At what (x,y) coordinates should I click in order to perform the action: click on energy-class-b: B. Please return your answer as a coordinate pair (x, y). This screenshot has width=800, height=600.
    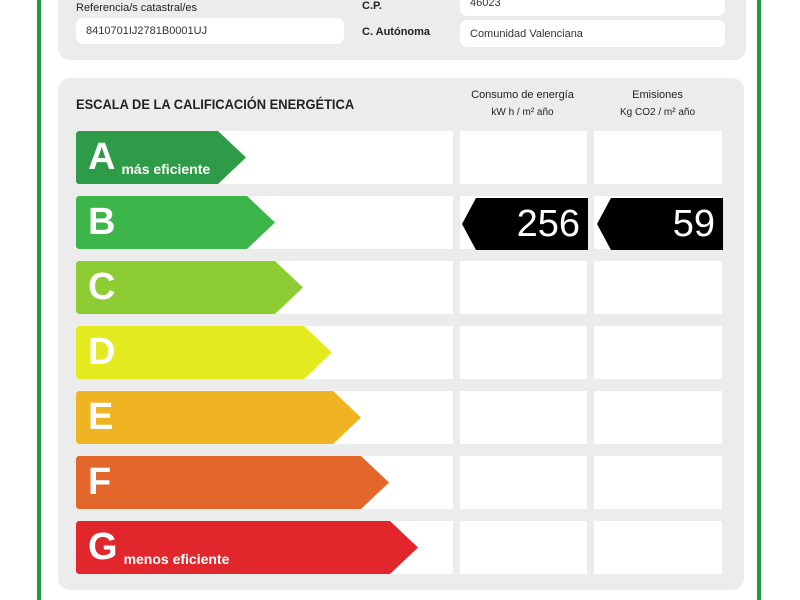
    Looking at the image, I should click on (175, 222).